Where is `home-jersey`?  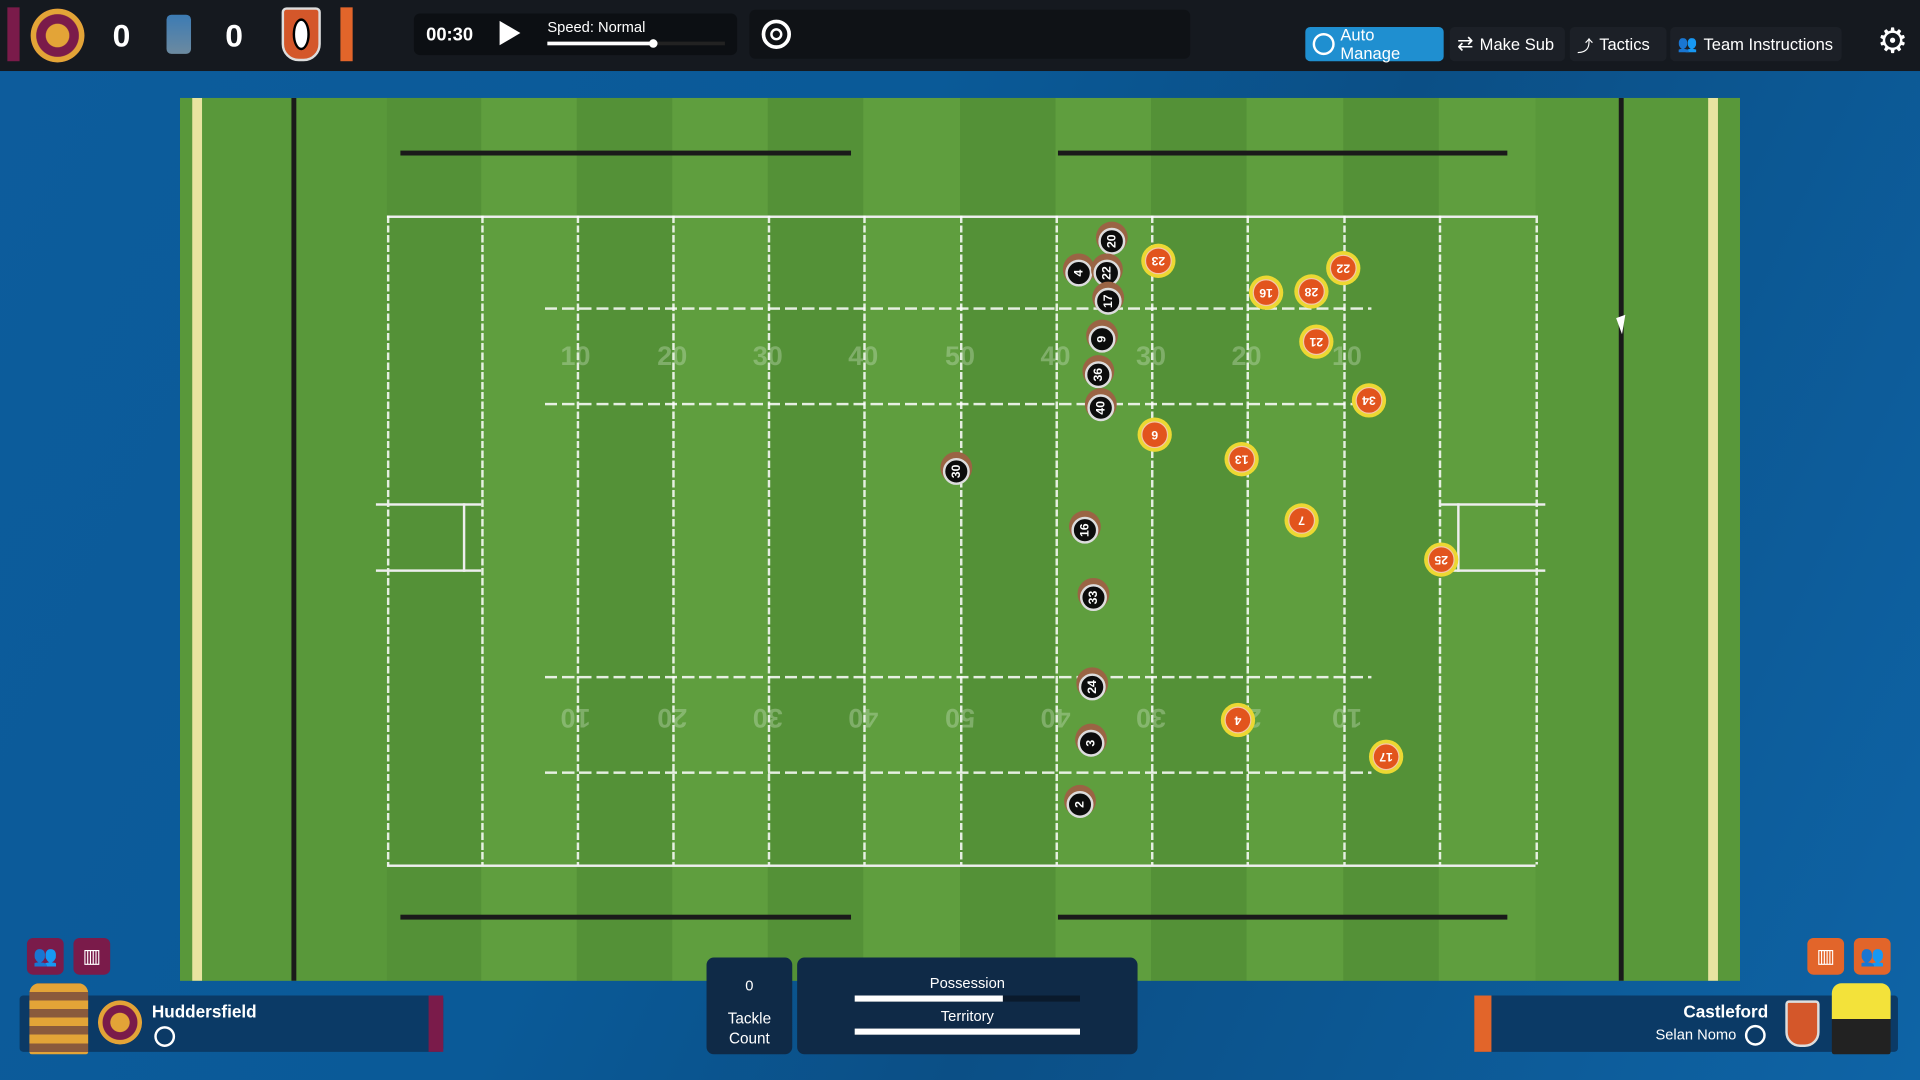 home-jersey is located at coordinates (59, 1019).